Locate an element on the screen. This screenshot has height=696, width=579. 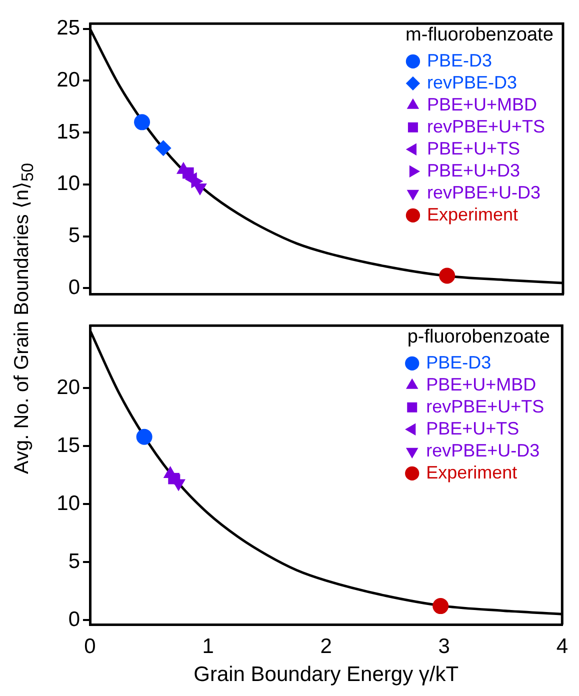
x-tick-label: 4 is located at coordinates (562, 646).